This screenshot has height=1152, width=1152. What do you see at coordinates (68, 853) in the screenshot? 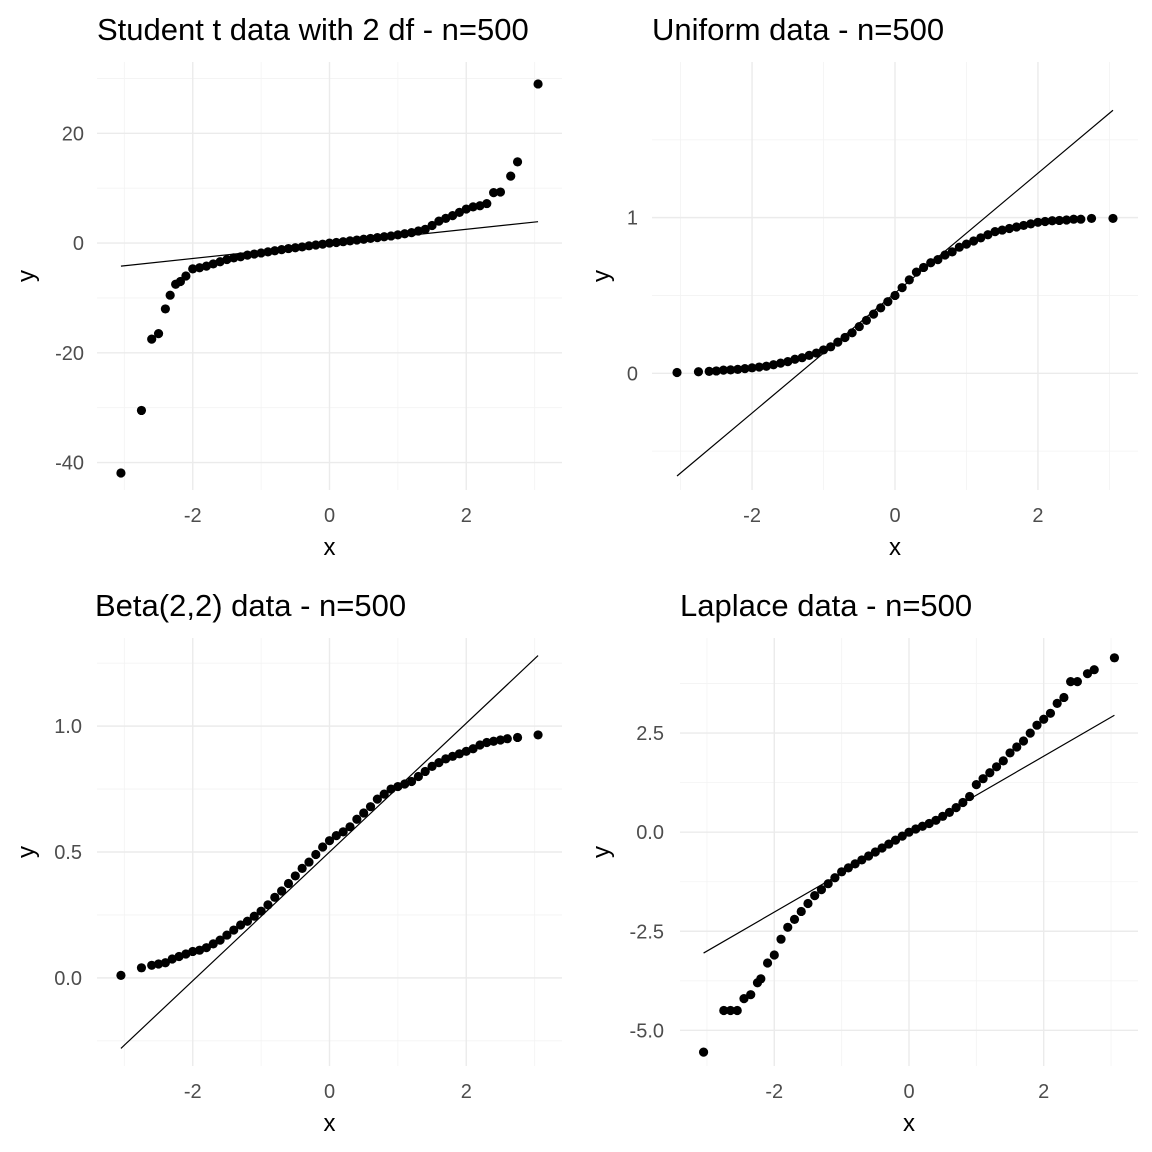
I see `y-tick-label: 0.5` at bounding box center [68, 853].